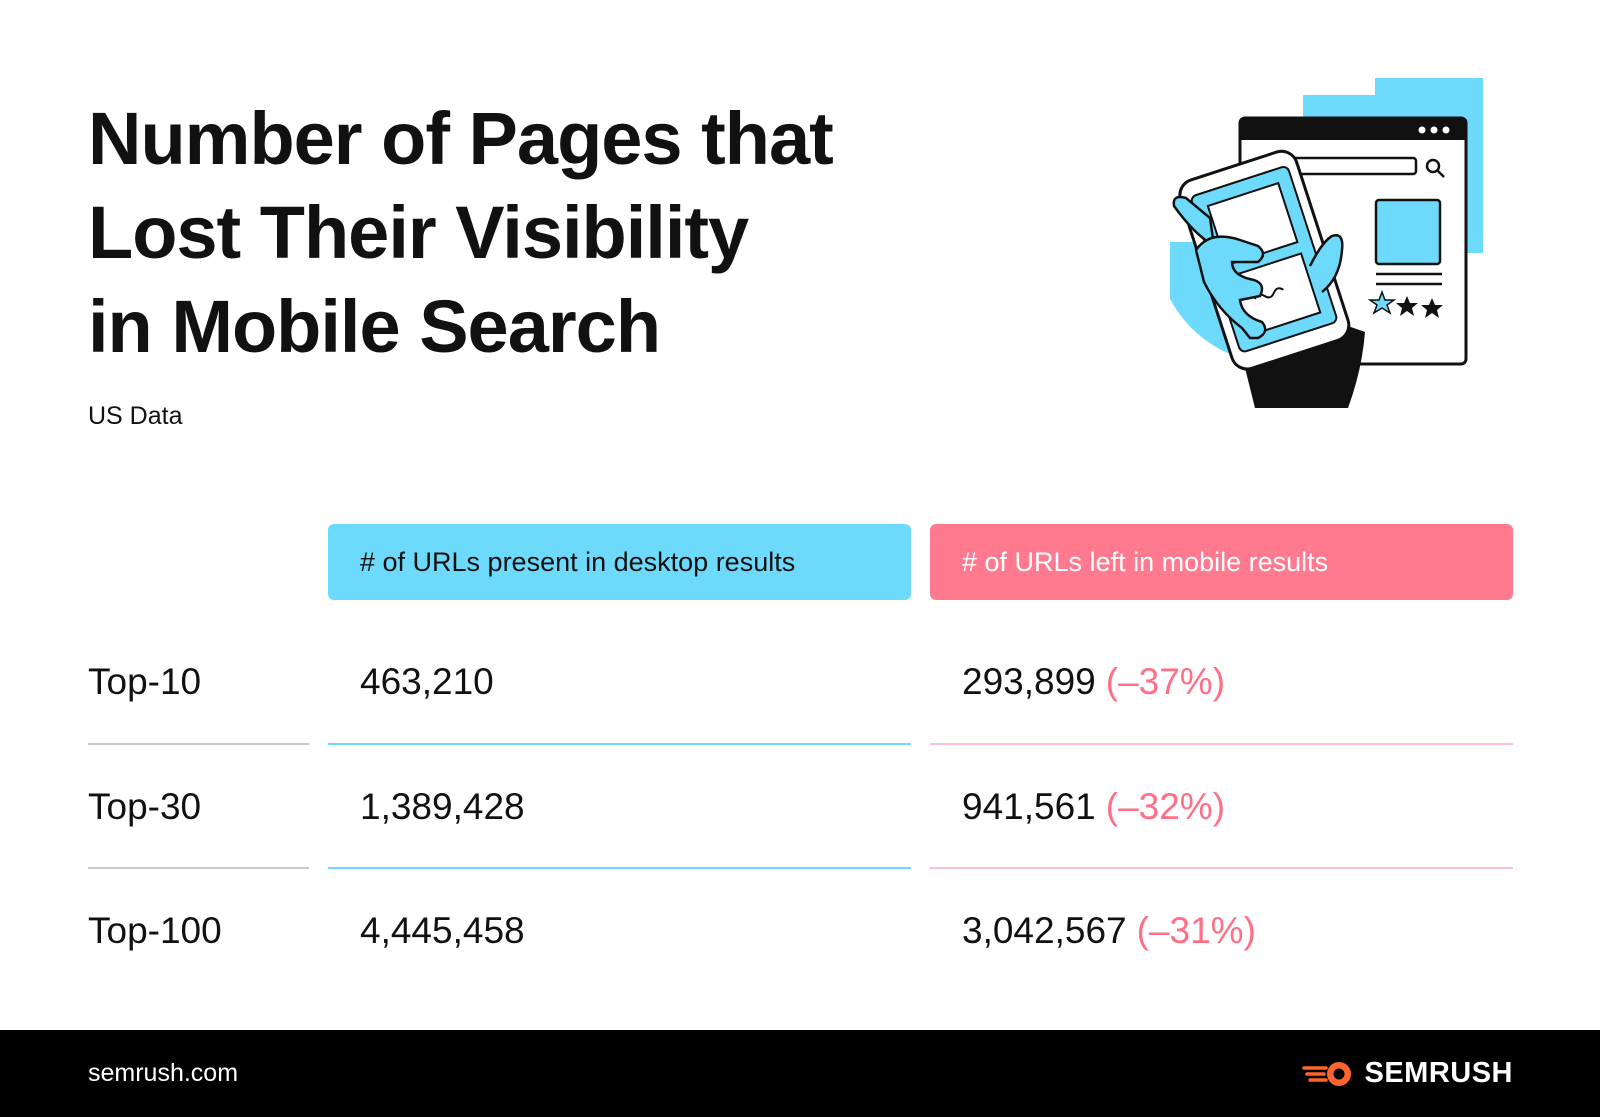  I want to click on hand-holding-phone-icon, so click(1268, 278).